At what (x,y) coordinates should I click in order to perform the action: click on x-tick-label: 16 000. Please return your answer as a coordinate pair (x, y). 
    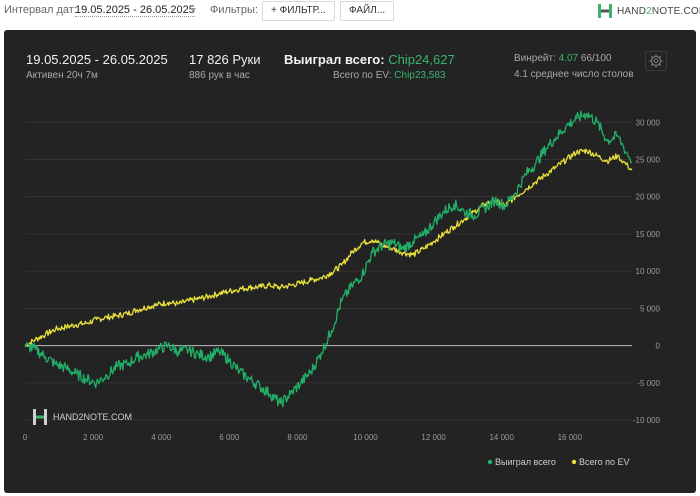
    Looking at the image, I should click on (570, 437).